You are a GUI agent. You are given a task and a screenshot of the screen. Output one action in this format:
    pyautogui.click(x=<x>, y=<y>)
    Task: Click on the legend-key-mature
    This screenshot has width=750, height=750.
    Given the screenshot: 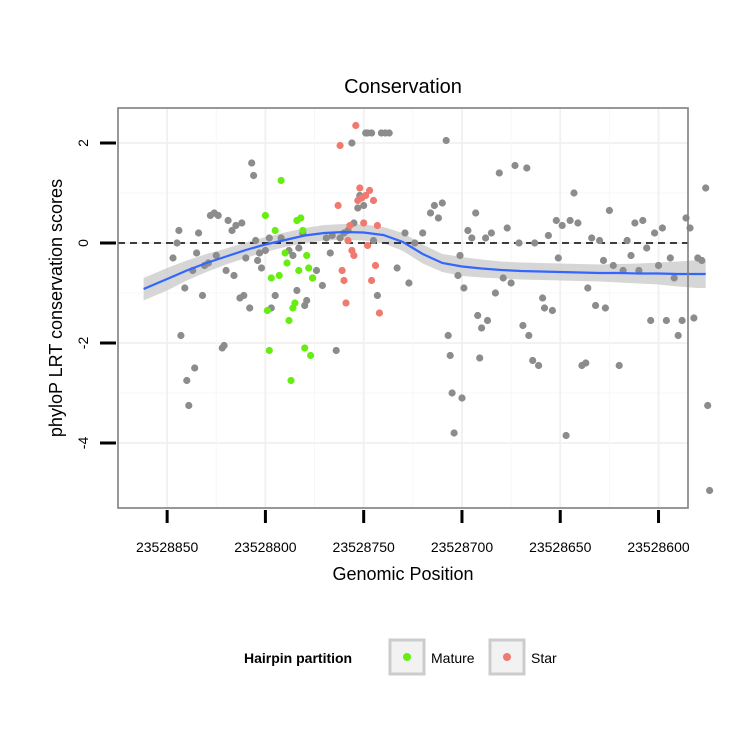 What is the action you would take?
    pyautogui.click(x=407, y=657)
    